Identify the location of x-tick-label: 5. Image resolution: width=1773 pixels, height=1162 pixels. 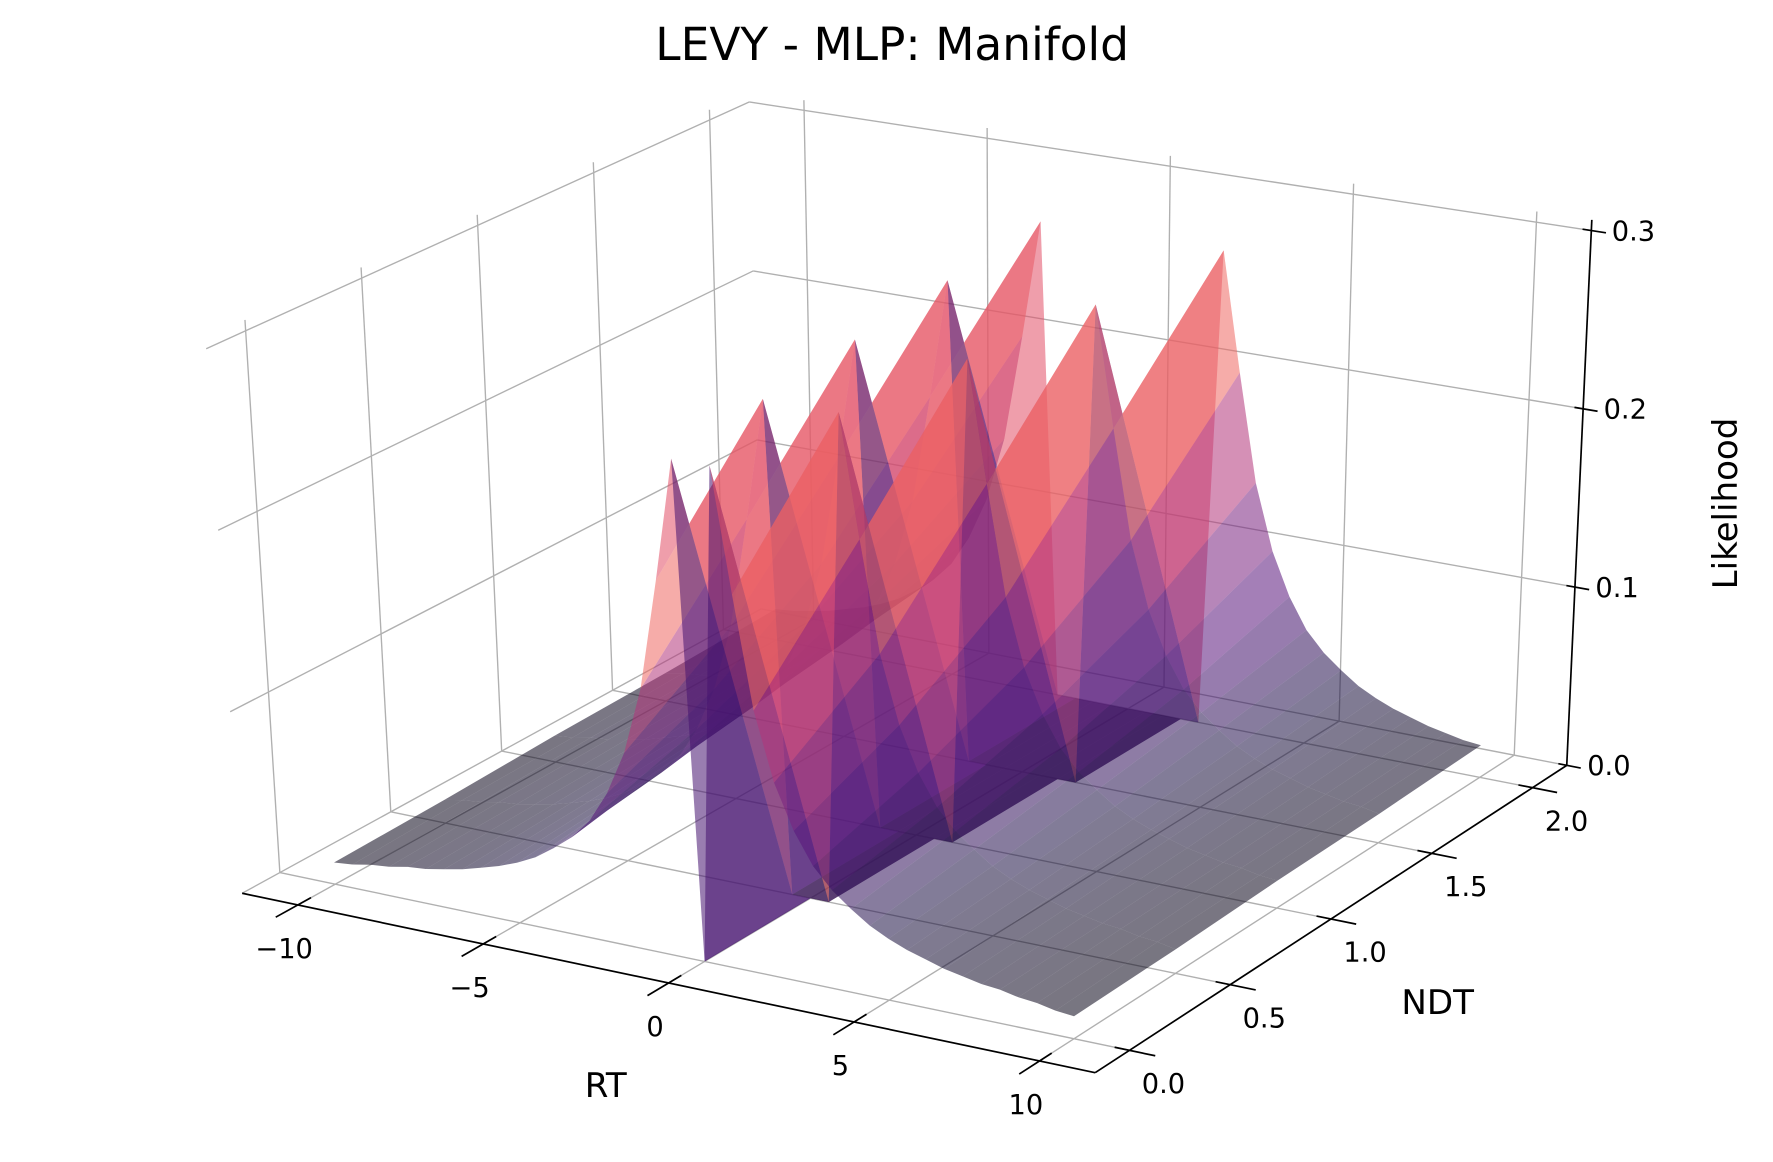
(840, 1066).